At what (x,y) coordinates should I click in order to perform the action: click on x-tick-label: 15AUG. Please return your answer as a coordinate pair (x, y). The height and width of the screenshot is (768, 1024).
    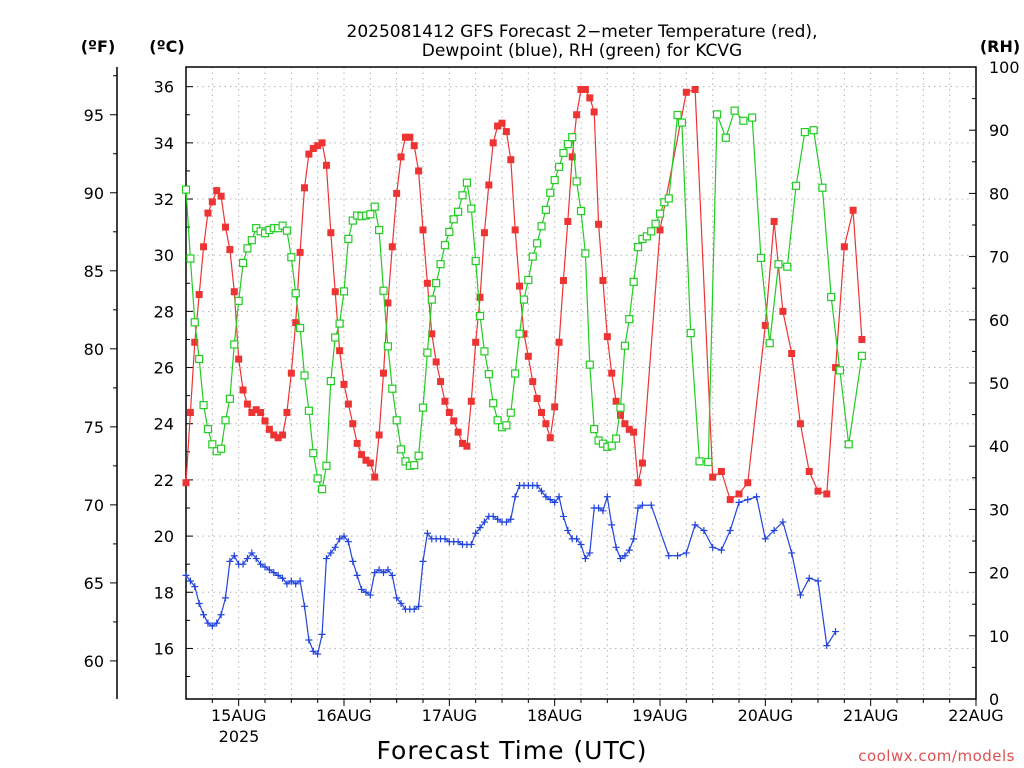
    Looking at the image, I should click on (238, 715).